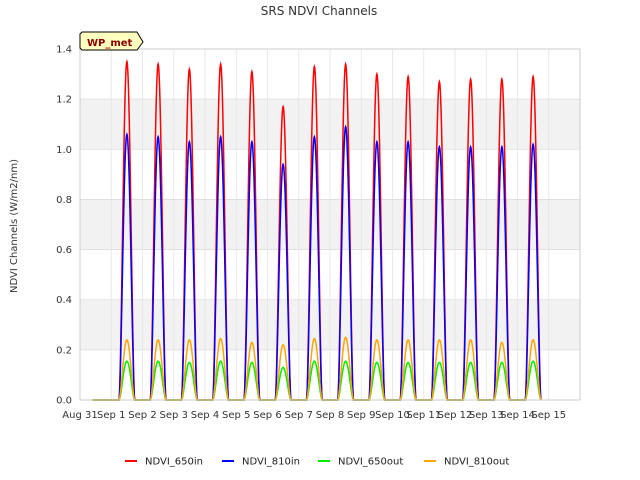 The height and width of the screenshot is (480, 640). What do you see at coordinates (14, 226) in the screenshot?
I see `y-axis-label: NDVI Channels (W/m2/nm)` at bounding box center [14, 226].